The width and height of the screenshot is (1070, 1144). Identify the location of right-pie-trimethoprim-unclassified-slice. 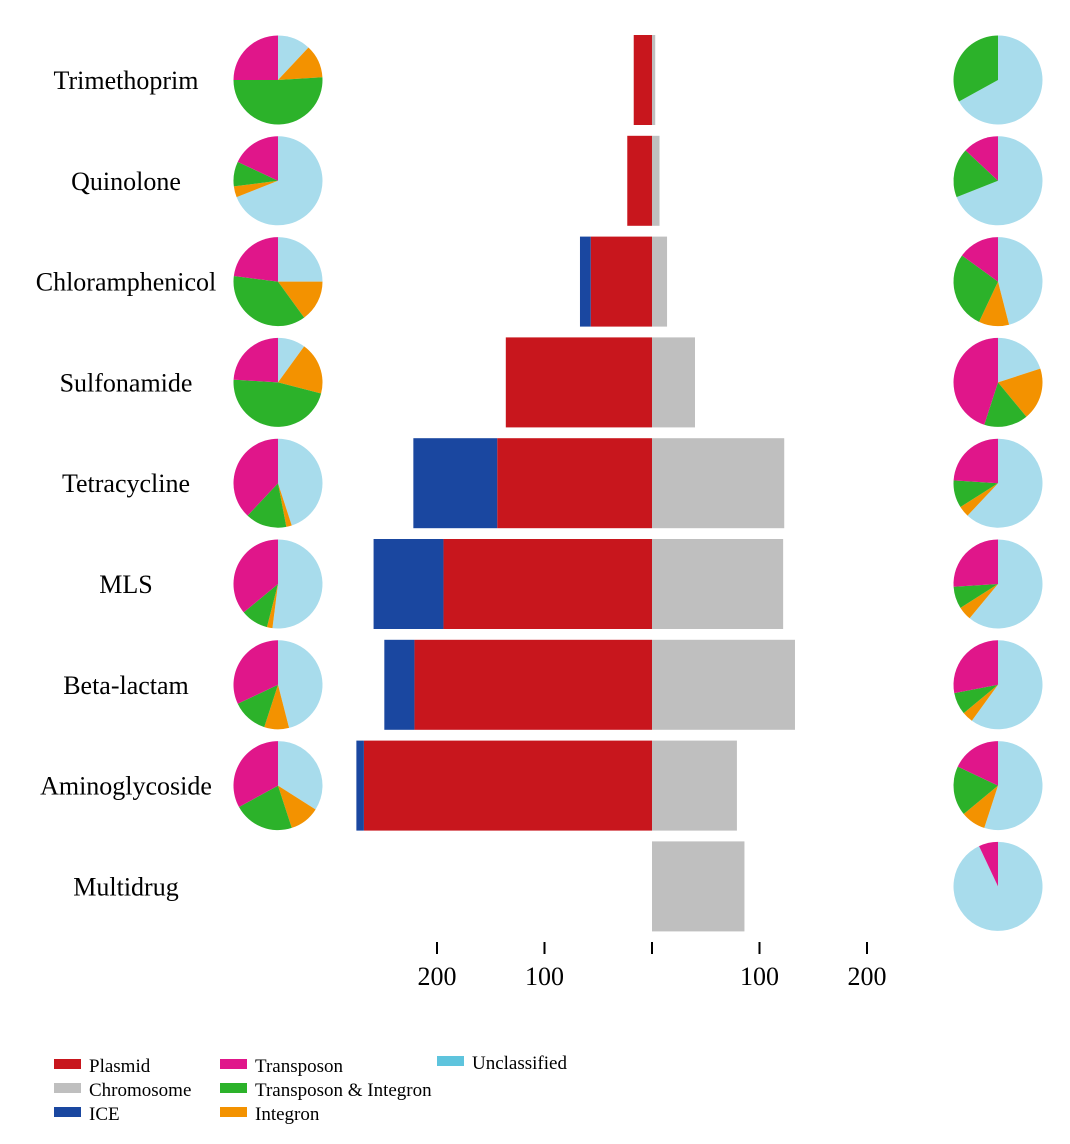
(1001, 80).